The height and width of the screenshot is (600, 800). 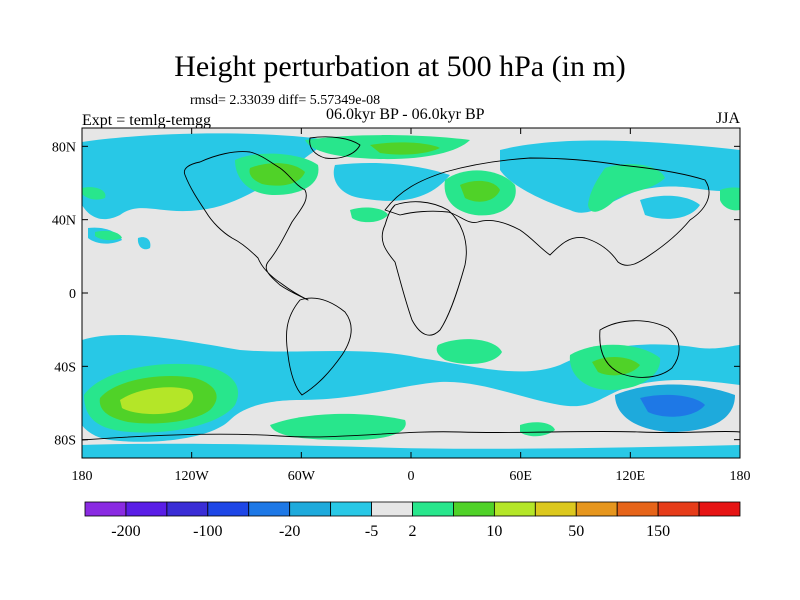 What do you see at coordinates (412, 520) in the screenshot?
I see `colorbar: -200 -100 -20 -5 2 10 50 150` at bounding box center [412, 520].